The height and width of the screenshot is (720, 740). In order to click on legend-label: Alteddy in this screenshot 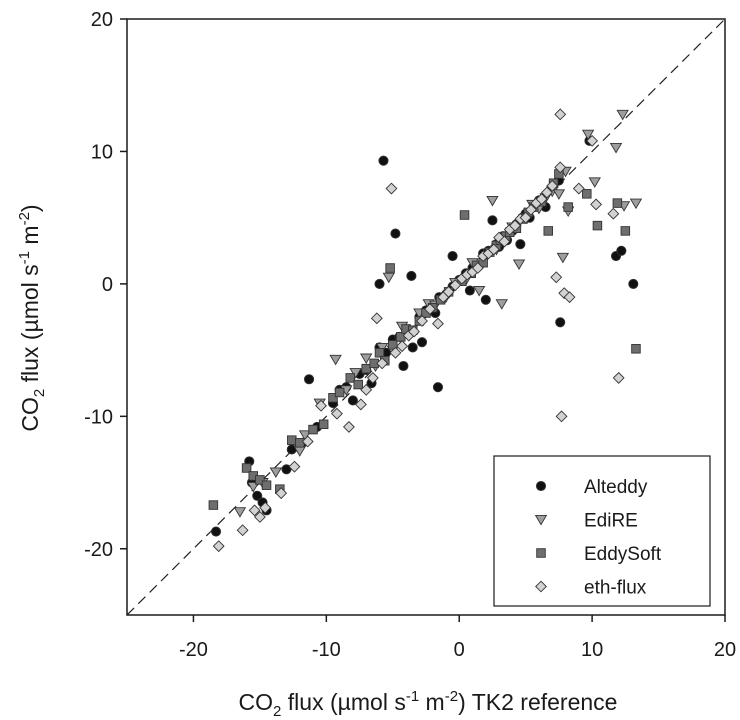, I will do `click(616, 487)`.